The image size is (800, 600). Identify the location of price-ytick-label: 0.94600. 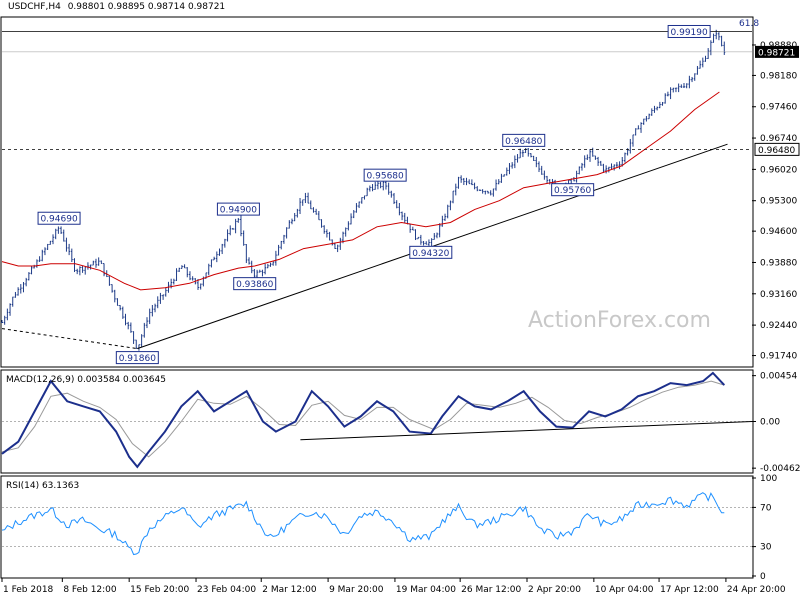
(778, 232).